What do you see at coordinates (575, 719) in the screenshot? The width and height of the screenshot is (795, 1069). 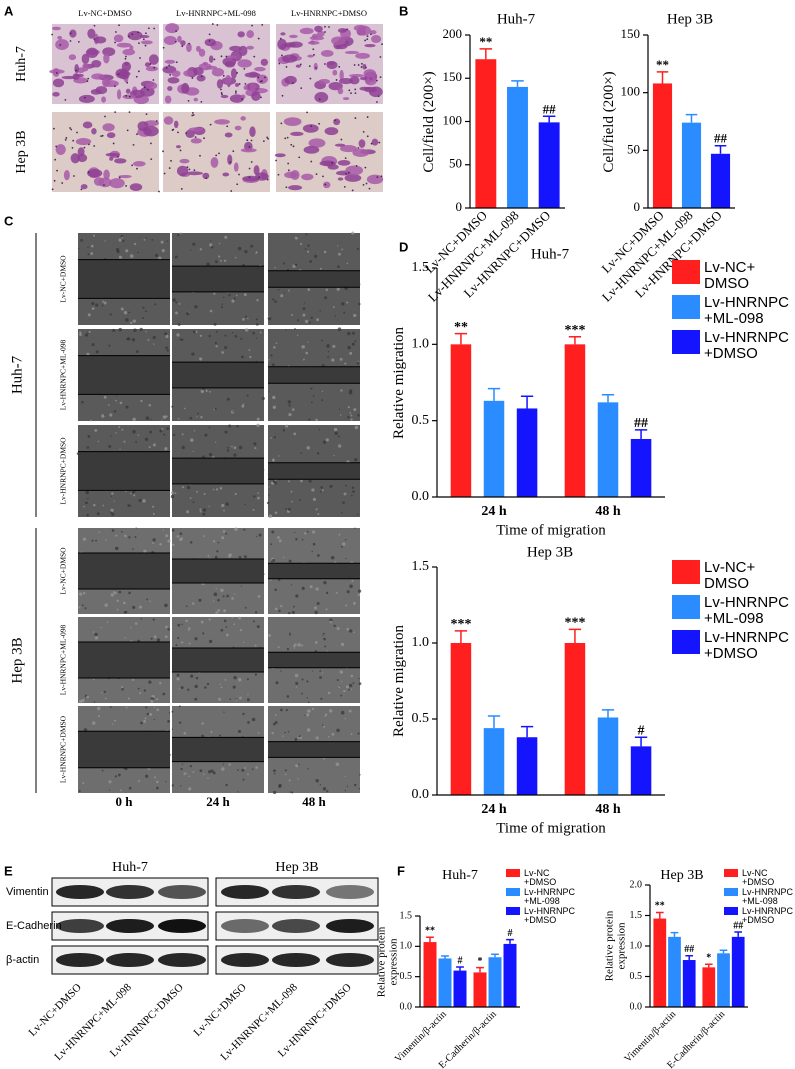 I see `bar` at bounding box center [575, 719].